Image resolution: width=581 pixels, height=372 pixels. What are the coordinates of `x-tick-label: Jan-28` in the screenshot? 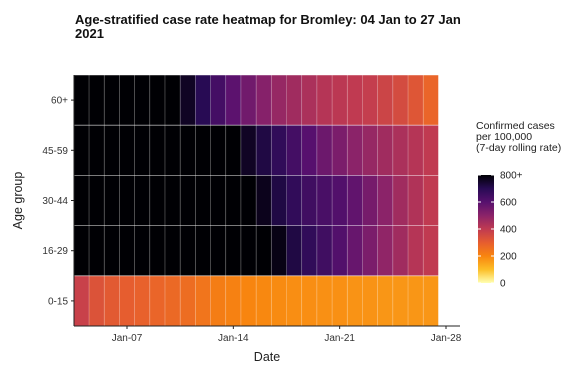 It's located at (446, 338).